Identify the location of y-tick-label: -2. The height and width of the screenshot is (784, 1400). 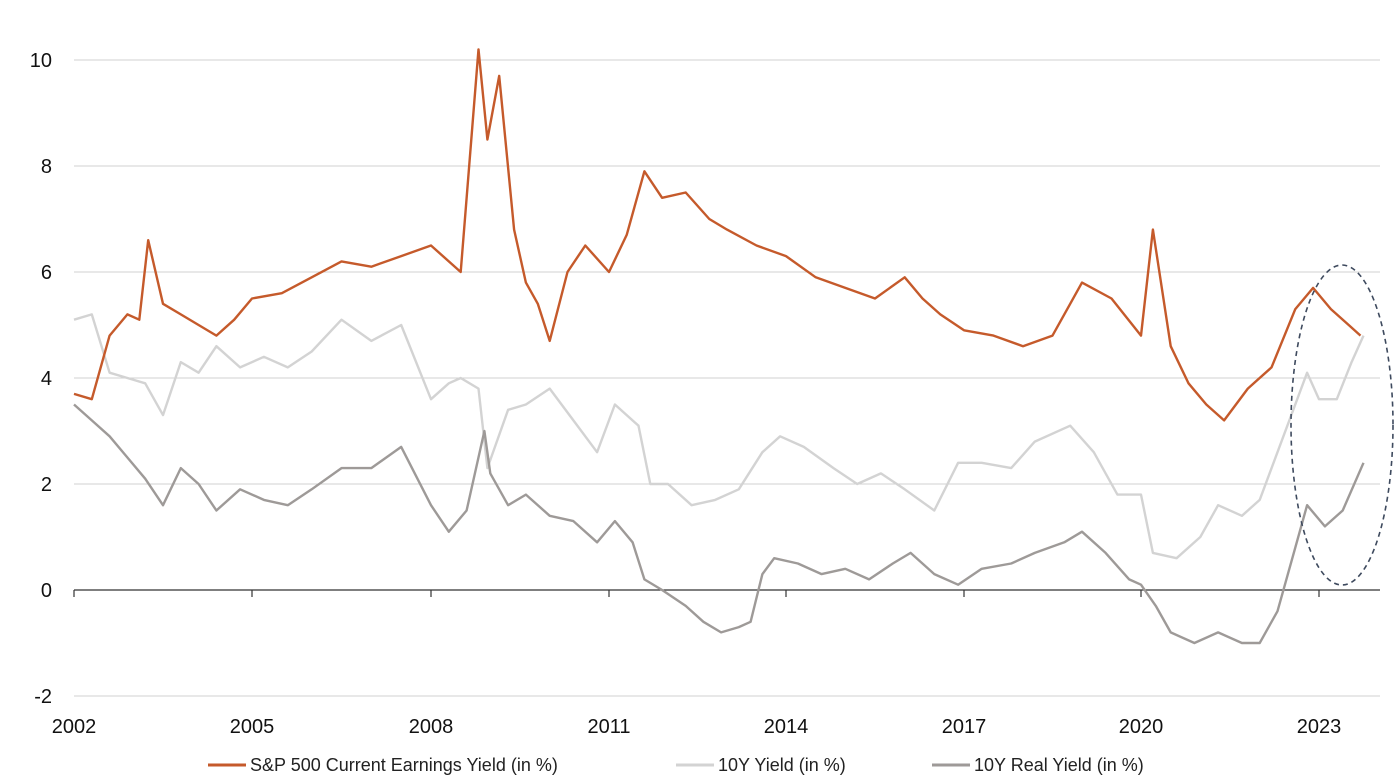
(43, 697).